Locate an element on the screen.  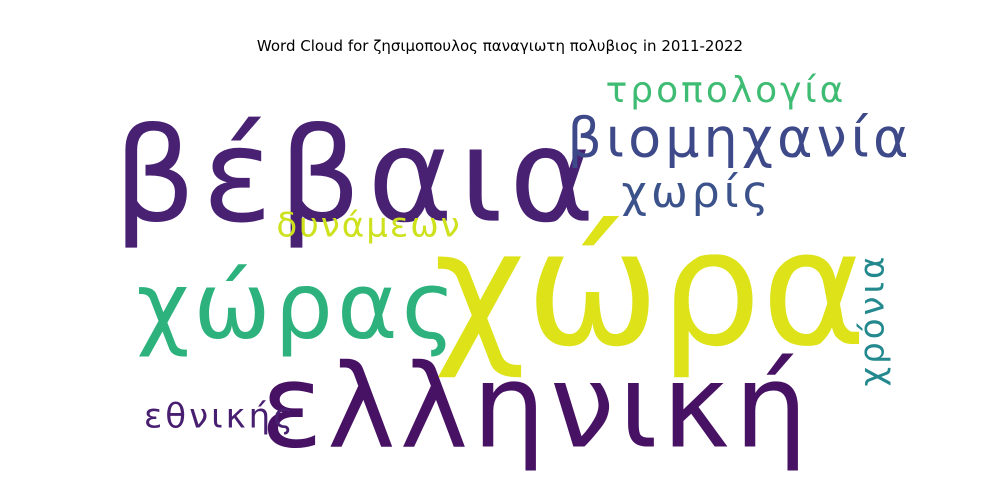
word-6: χωρίς is located at coordinates (697, 192).